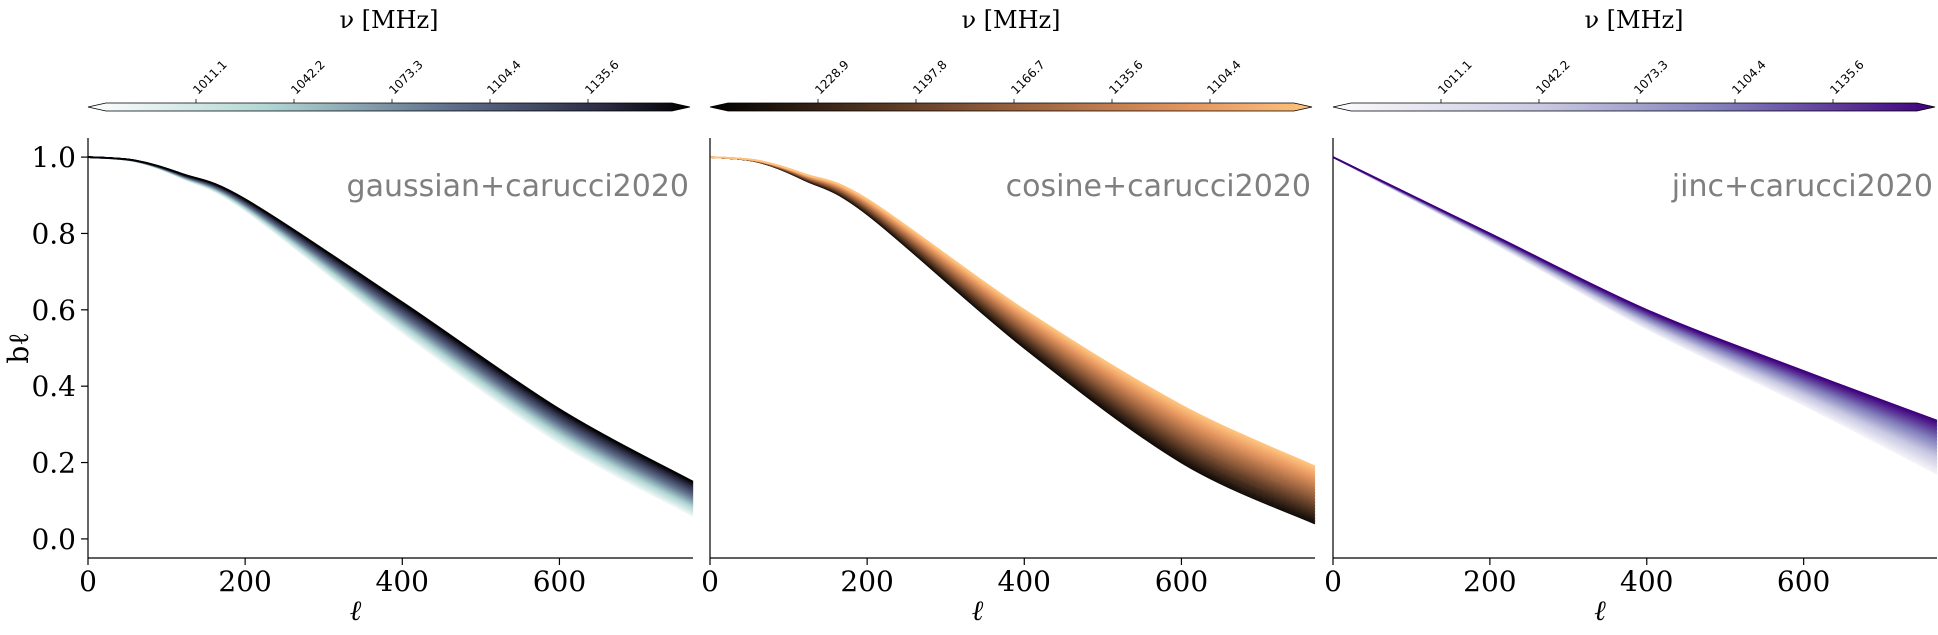  I want to click on panel-label: gaussian+carucci2020, so click(518, 186).